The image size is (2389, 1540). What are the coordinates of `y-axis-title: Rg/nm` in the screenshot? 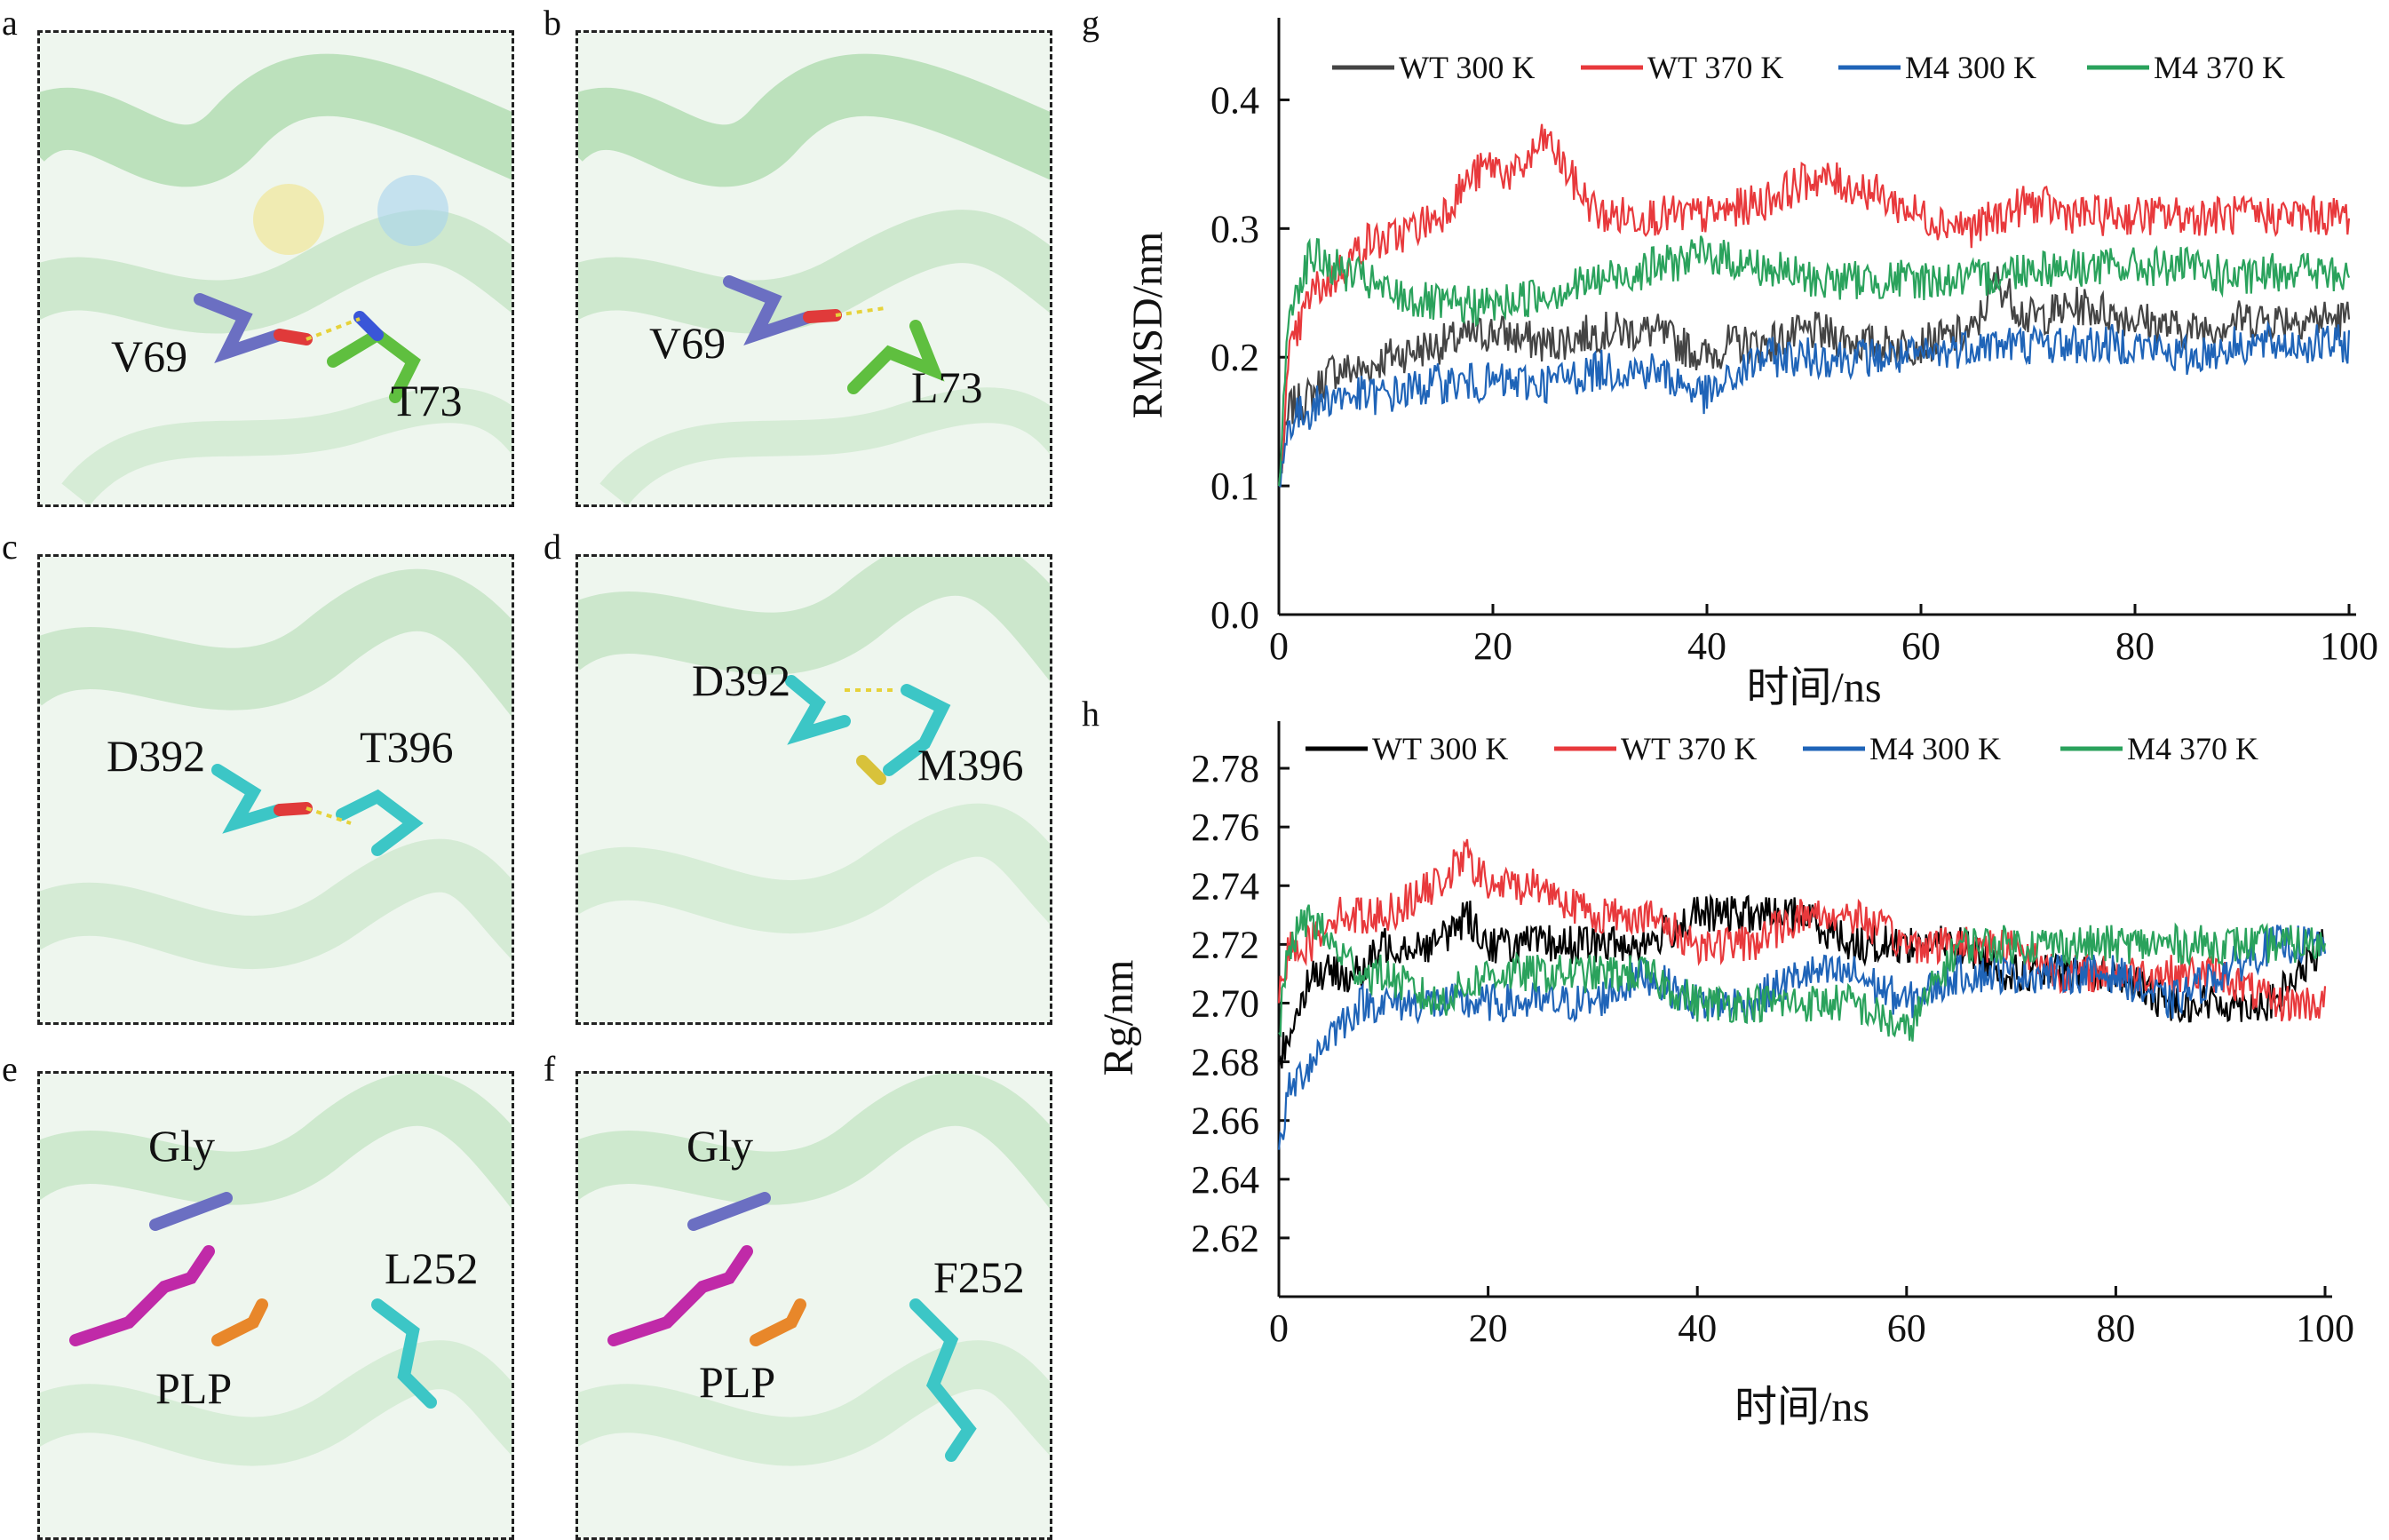 It's located at (1118, 1018).